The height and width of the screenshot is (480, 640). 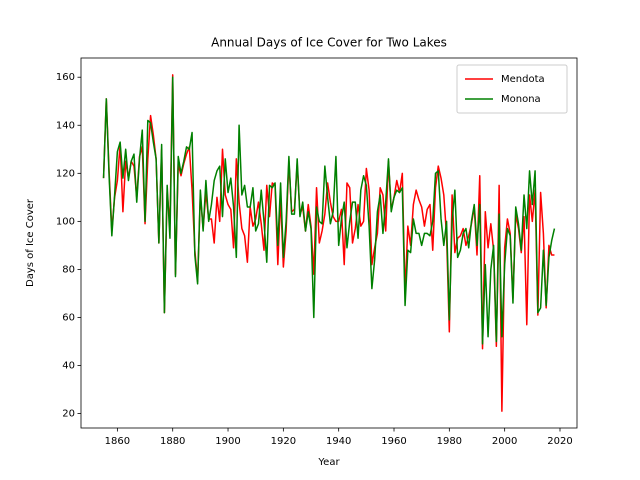 What do you see at coordinates (172, 441) in the screenshot?
I see `x-tick-label: 1880` at bounding box center [172, 441].